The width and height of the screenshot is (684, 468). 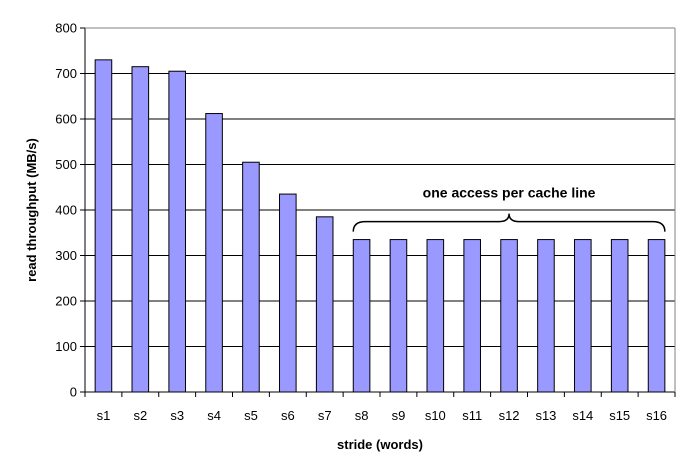 I want to click on x-tick-label: s12, so click(x=509, y=415).